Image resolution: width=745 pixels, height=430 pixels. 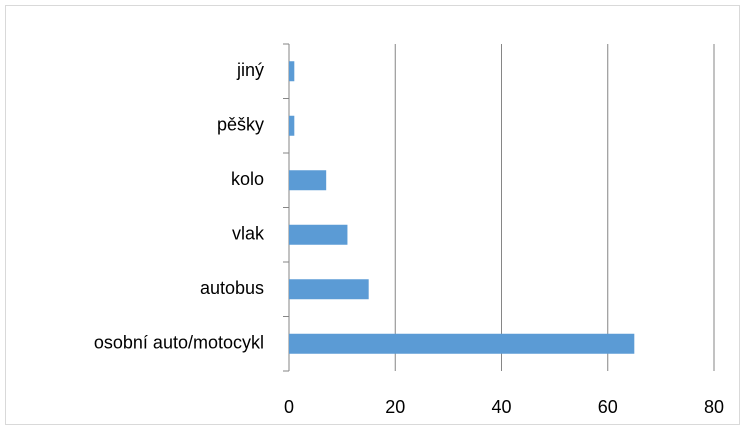 I want to click on y-tick-label: jiný, so click(x=250, y=70).